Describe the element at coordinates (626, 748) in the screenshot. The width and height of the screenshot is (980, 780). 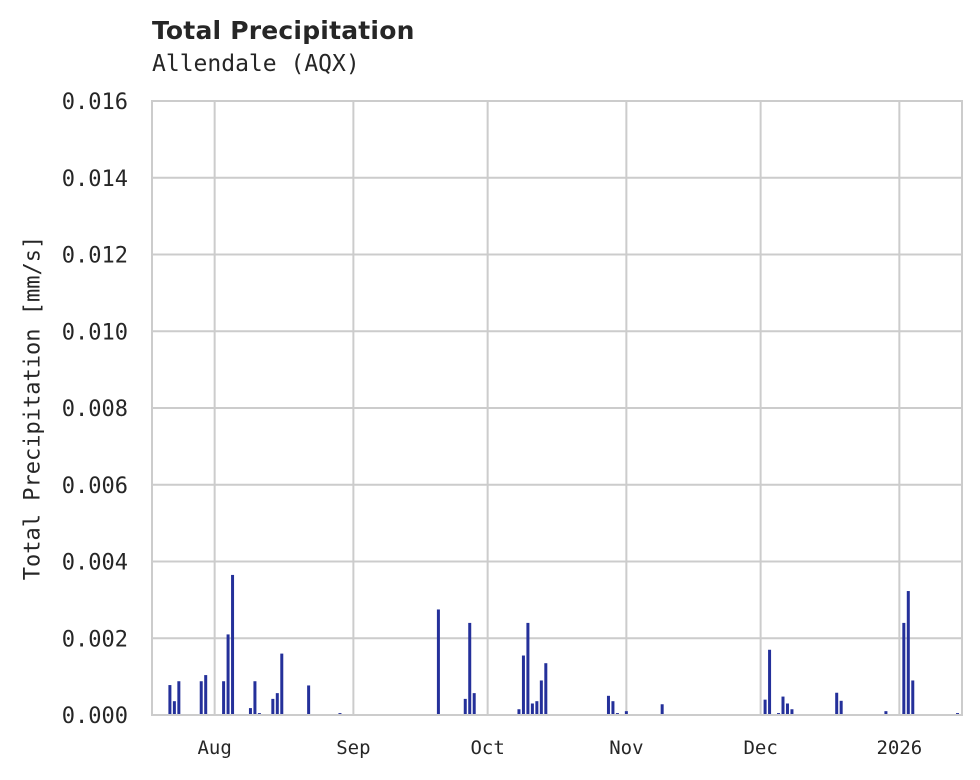
I see `x-tick-label: Nov` at that location.